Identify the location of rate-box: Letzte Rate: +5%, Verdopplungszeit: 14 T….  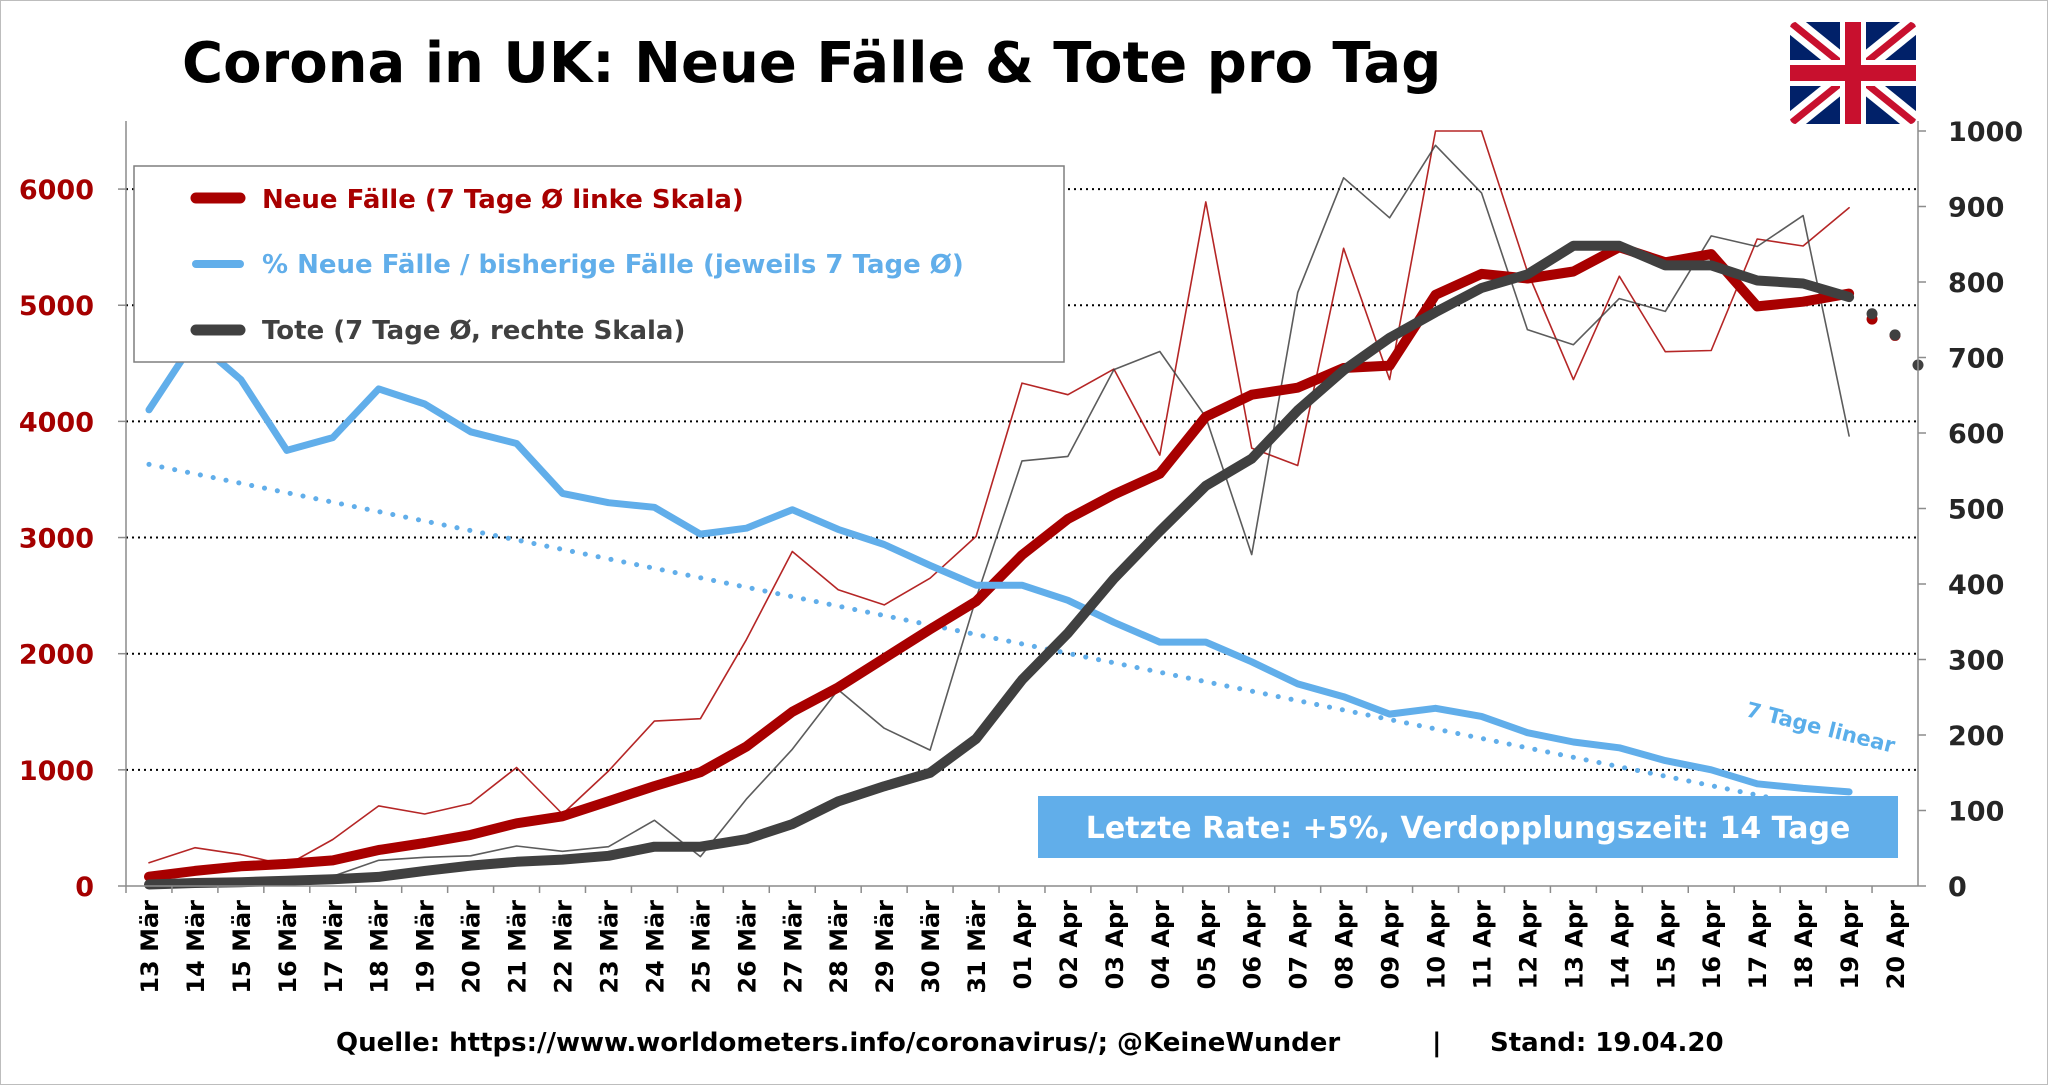
(1468, 827).